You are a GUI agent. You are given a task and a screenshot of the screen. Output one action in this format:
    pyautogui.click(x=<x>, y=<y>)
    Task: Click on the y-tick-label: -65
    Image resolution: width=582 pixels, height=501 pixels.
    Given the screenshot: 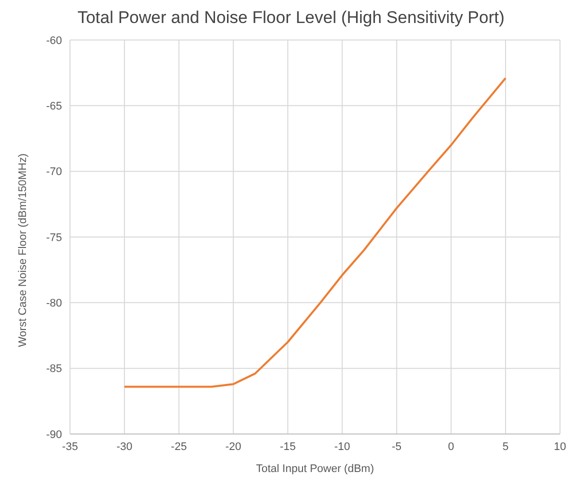 What is the action you would take?
    pyautogui.click(x=54, y=106)
    